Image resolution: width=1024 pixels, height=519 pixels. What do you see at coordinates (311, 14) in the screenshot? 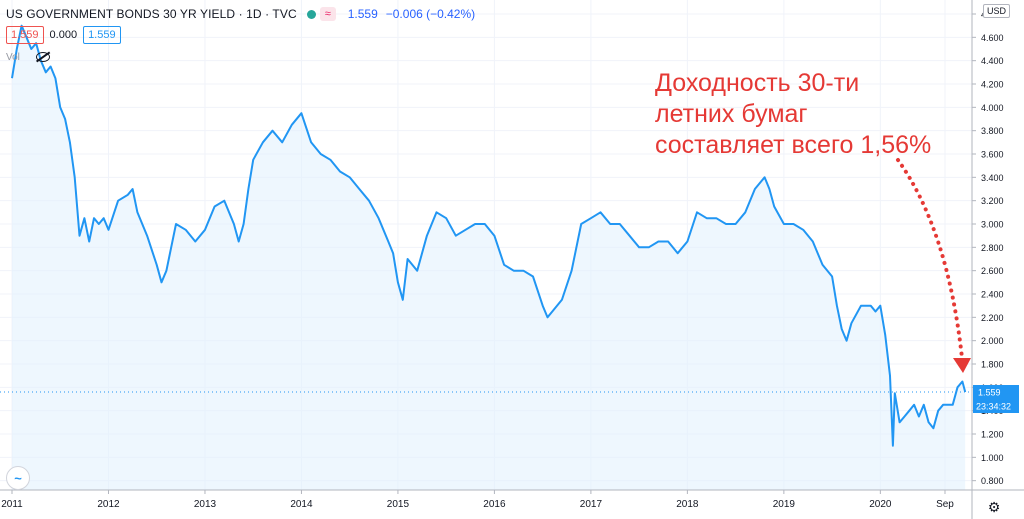
I see `market-status-icon` at bounding box center [311, 14].